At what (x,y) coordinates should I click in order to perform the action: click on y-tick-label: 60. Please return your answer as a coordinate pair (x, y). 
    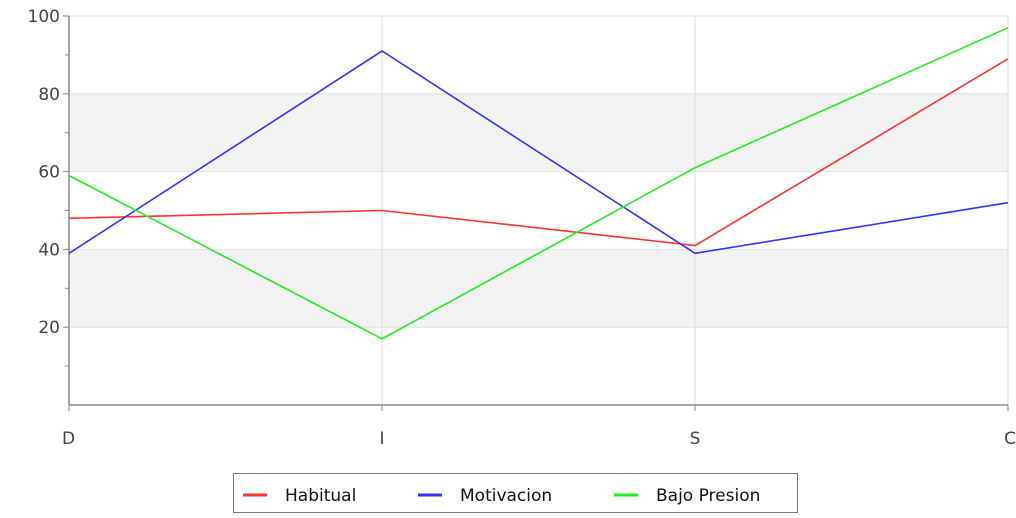
    Looking at the image, I should click on (49, 173).